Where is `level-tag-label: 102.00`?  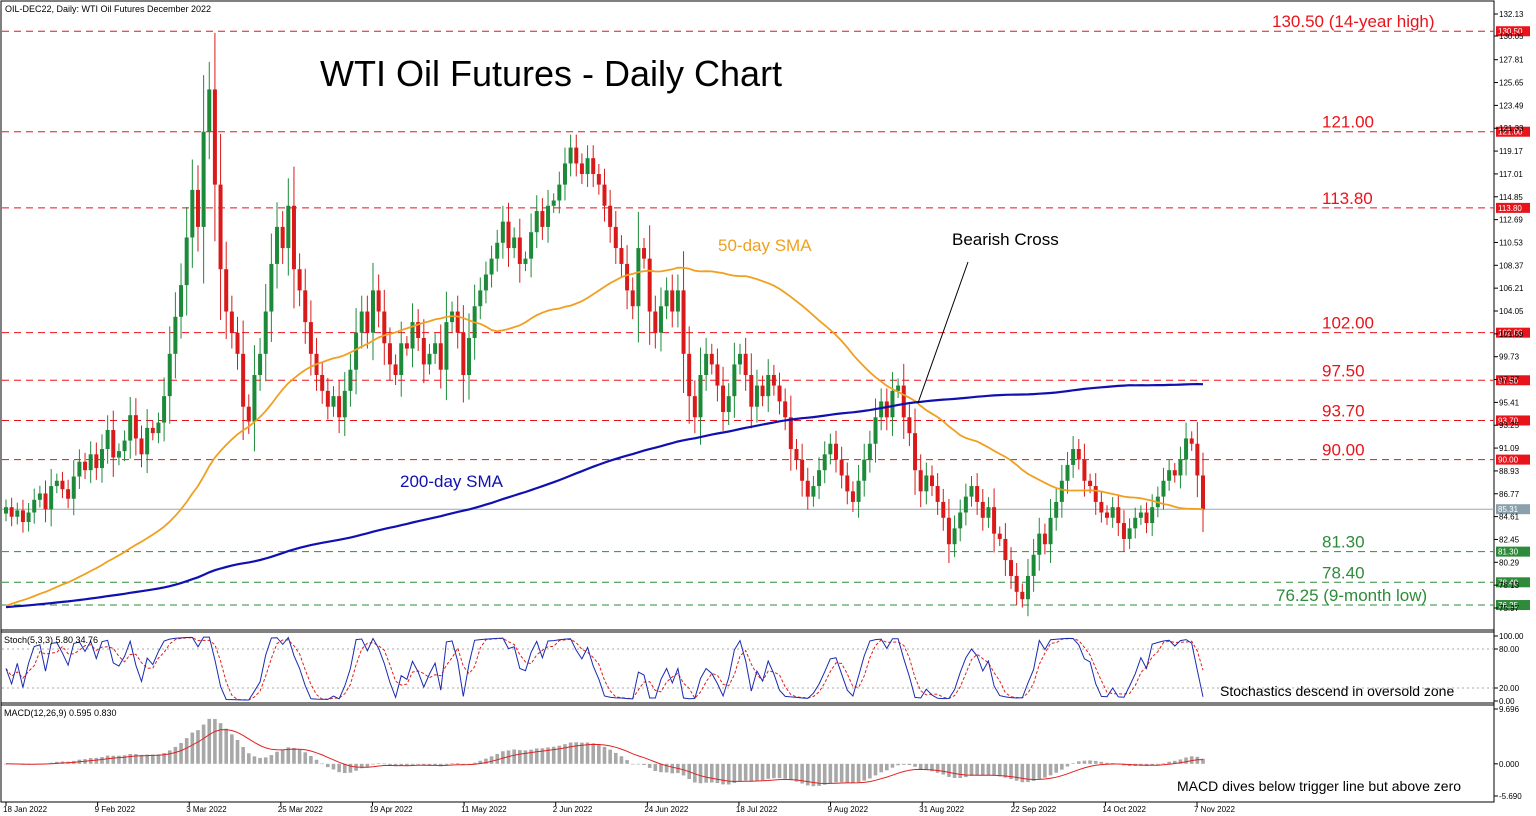 level-tag-label: 102.00 is located at coordinates (1510, 333).